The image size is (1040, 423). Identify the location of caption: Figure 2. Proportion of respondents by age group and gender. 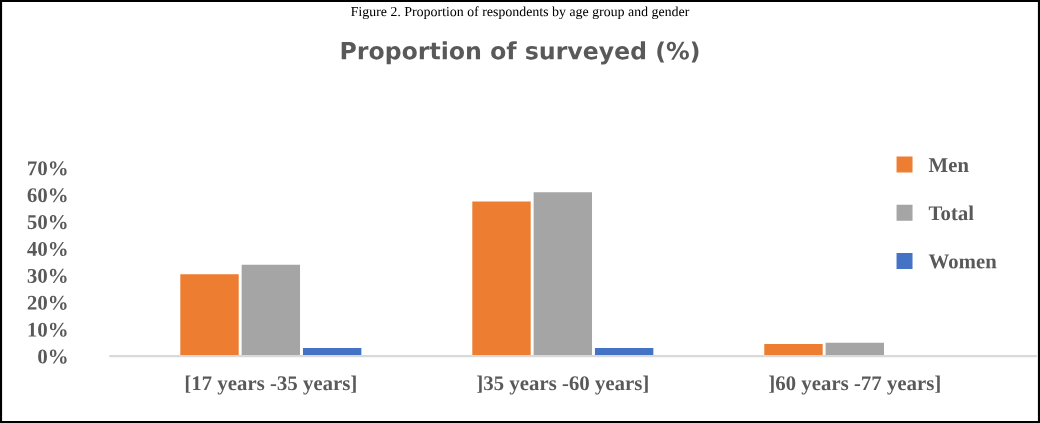
(520, 13).